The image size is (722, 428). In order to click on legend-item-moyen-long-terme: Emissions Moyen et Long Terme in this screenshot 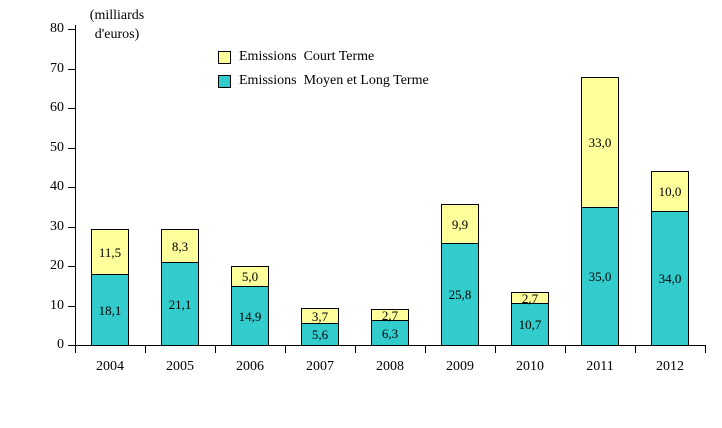, I will do `click(323, 81)`.